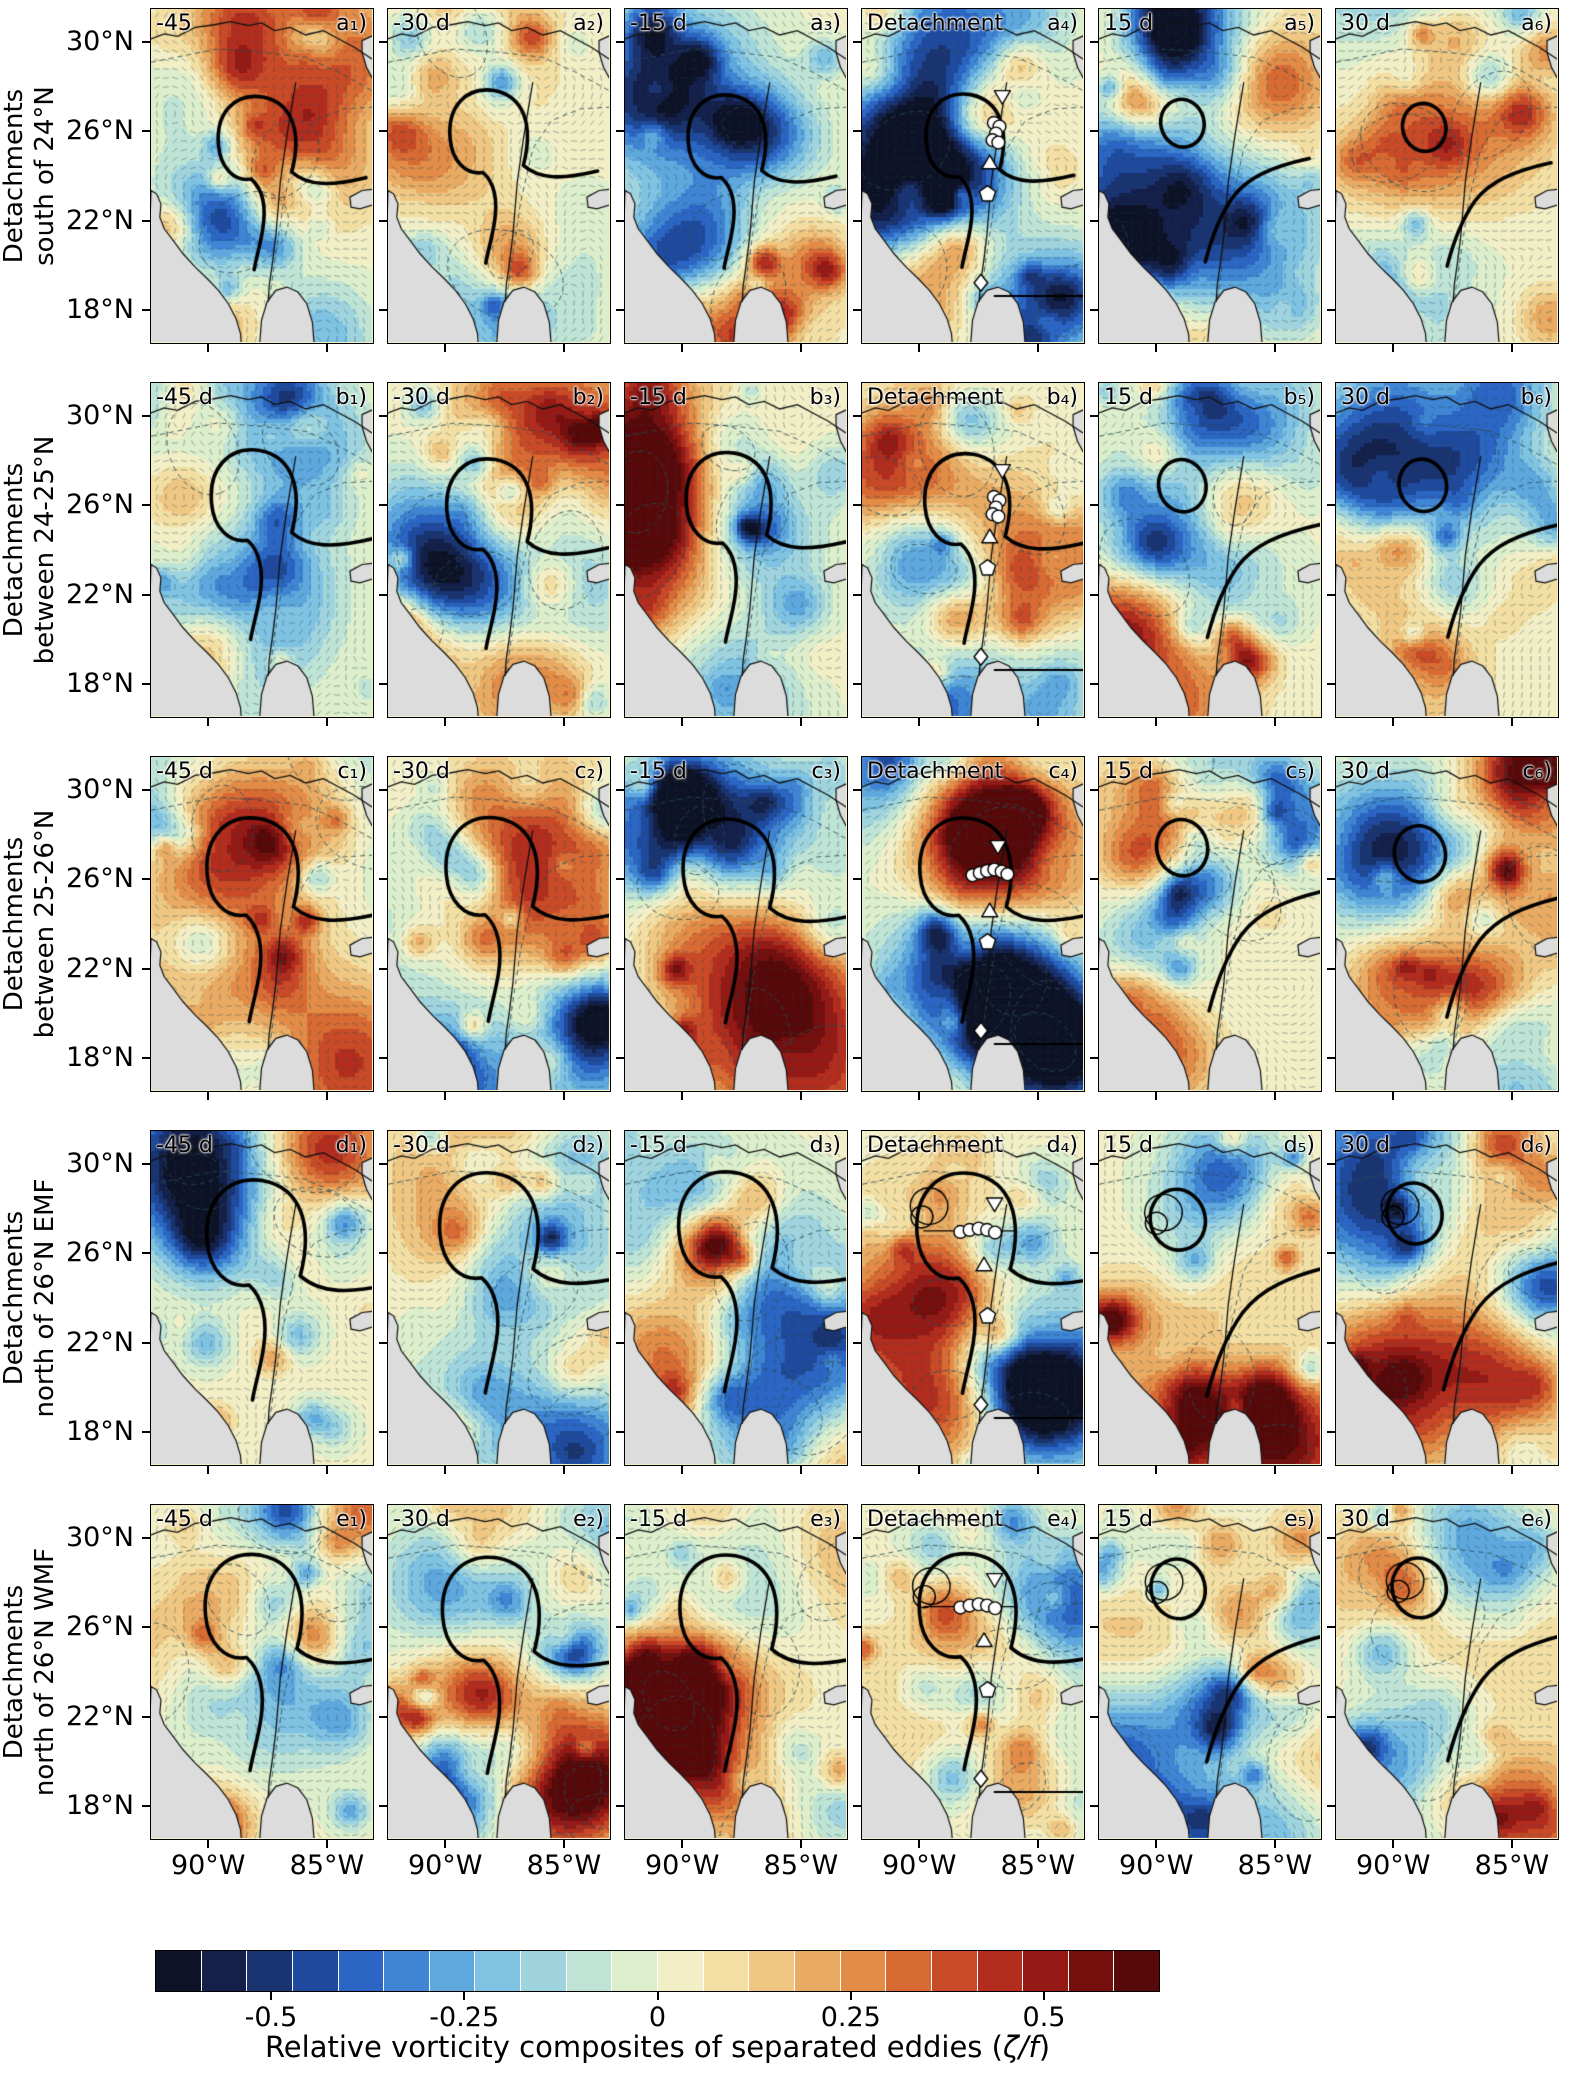 Image resolution: width=1576 pixels, height=2078 pixels. What do you see at coordinates (208, 1865) in the screenshot?
I see `x-tick-label: 90°W` at bounding box center [208, 1865].